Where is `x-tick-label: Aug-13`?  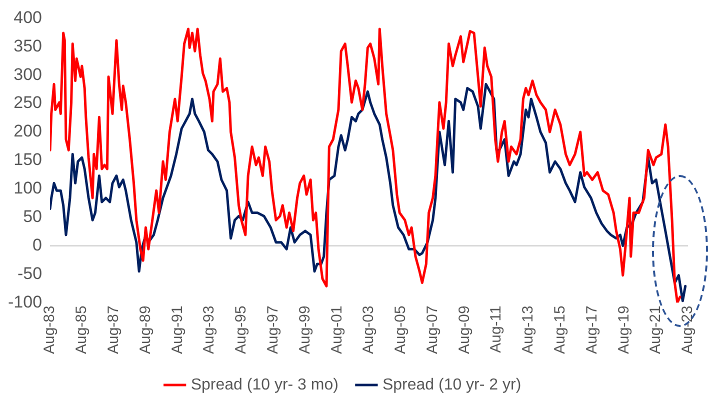
x-tick-label: Aug-13 is located at coordinates (528, 330).